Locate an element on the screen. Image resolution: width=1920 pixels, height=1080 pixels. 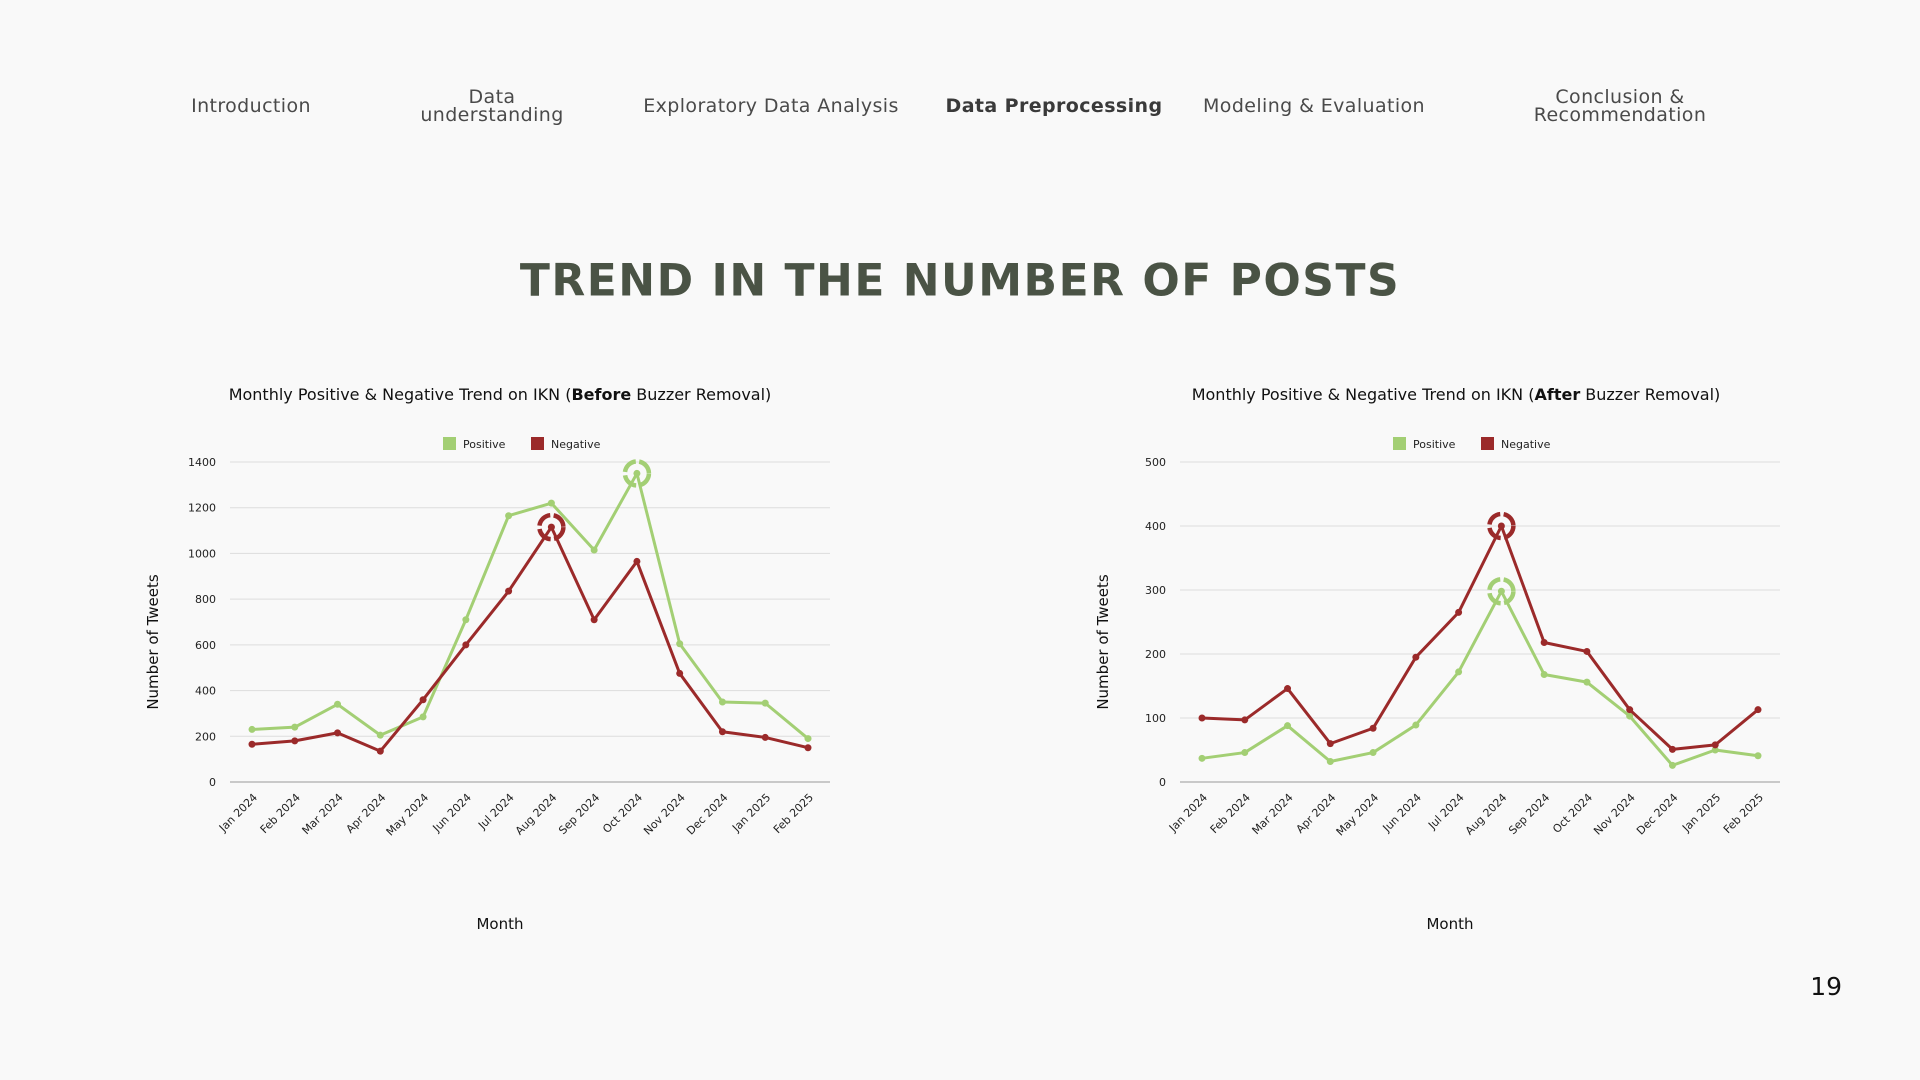
nav-item-label: Introduction is located at coordinates (251, 106).